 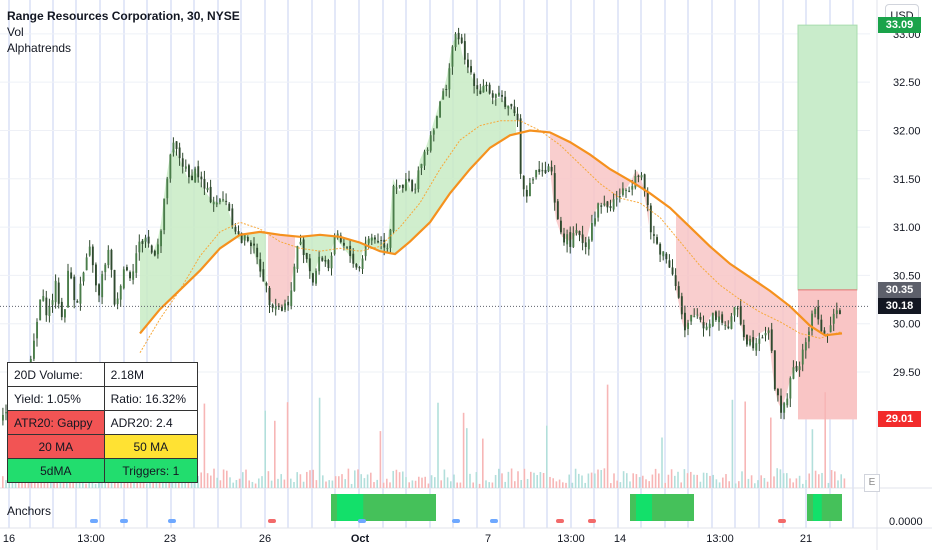 What do you see at coordinates (872, 483) in the screenshot?
I see `earnings-marker: E` at bounding box center [872, 483].